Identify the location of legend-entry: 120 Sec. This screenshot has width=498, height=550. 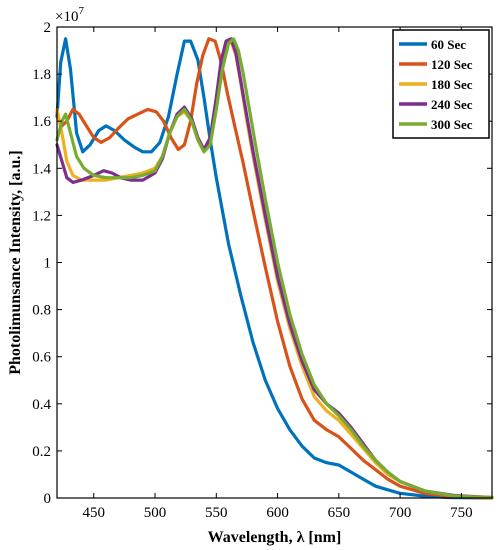
(452, 64).